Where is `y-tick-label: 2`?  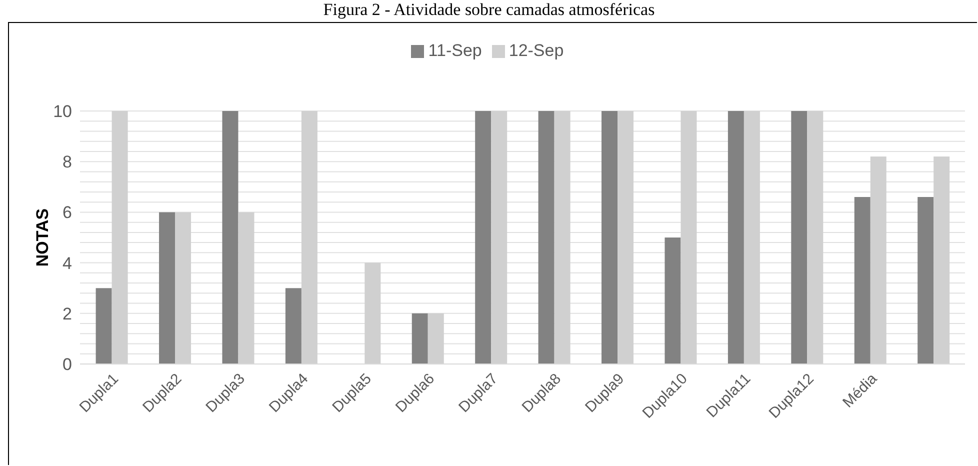 y-tick-label: 2 is located at coordinates (67, 314).